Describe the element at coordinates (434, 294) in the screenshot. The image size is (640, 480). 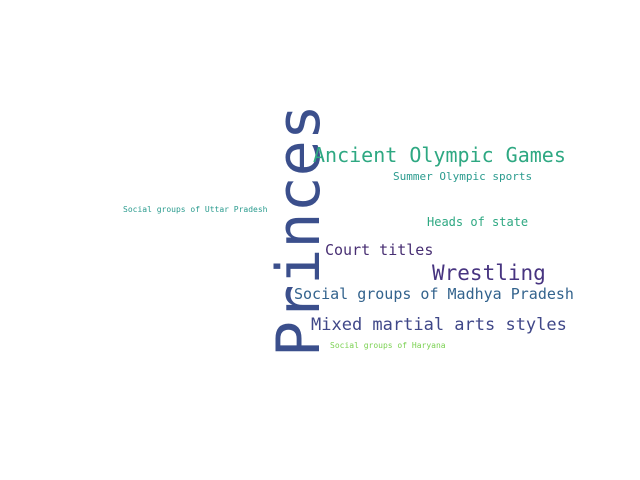
I see `word-social-groups-madhya-pradesh: Social groups of Madhya Pradesh` at that location.